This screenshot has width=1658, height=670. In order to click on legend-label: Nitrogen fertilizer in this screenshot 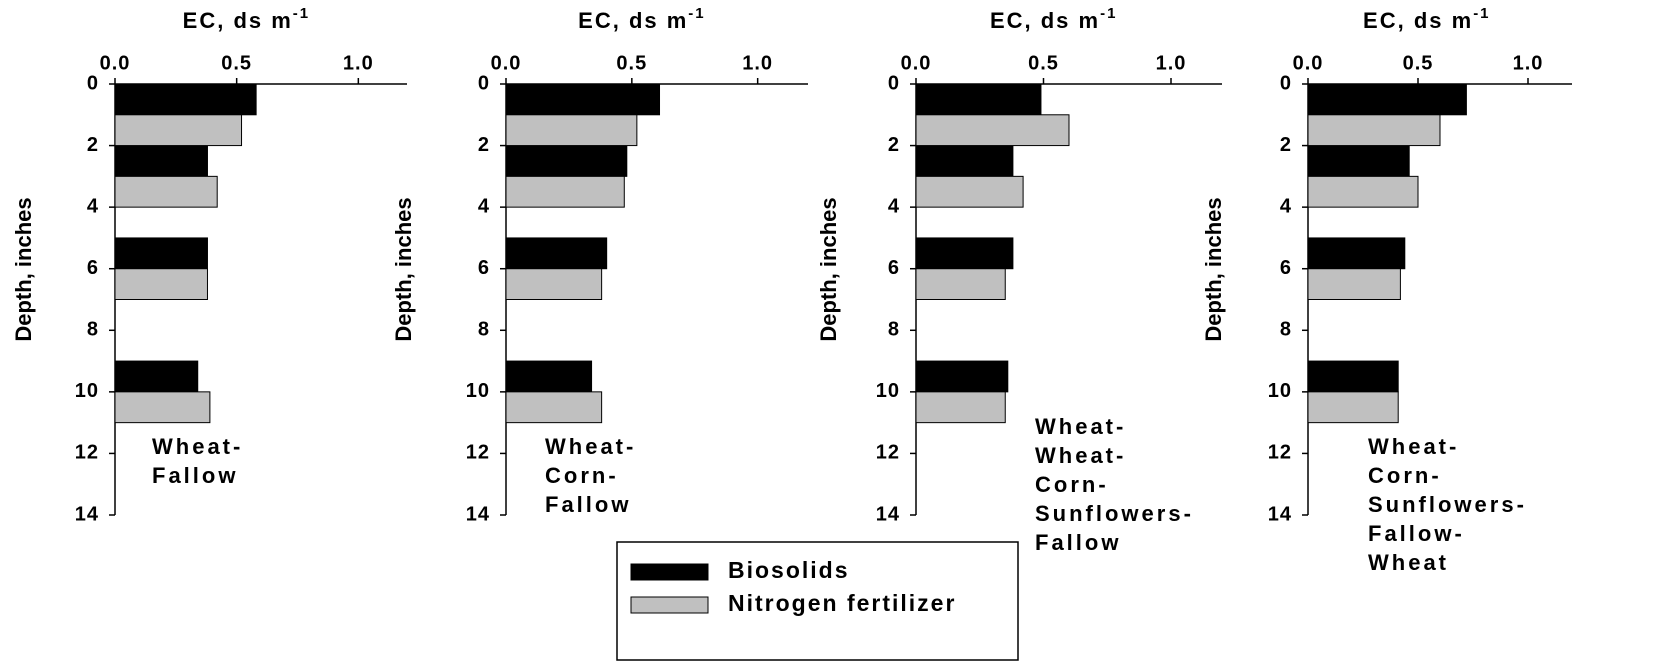, I will do `click(842, 603)`.